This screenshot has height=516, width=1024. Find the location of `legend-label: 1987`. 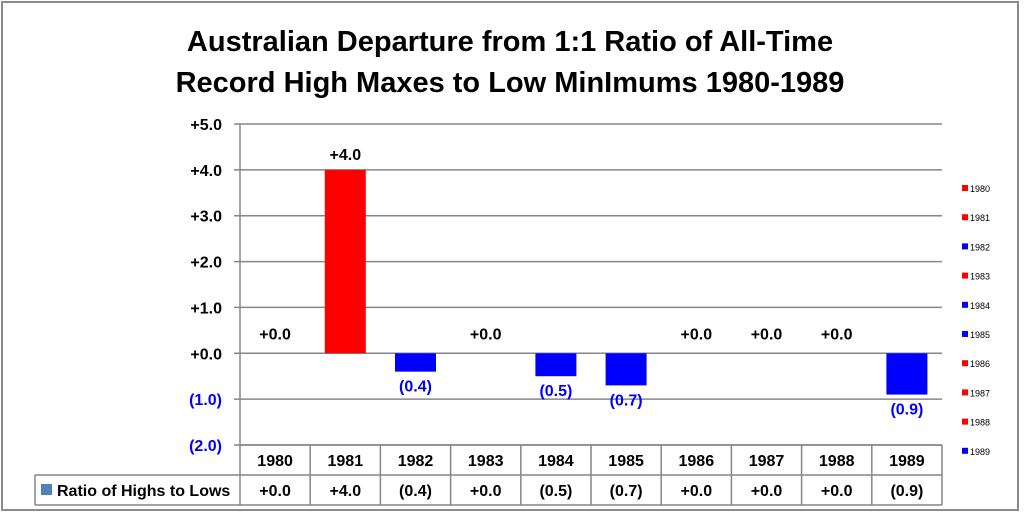

legend-label: 1987 is located at coordinates (980, 393).